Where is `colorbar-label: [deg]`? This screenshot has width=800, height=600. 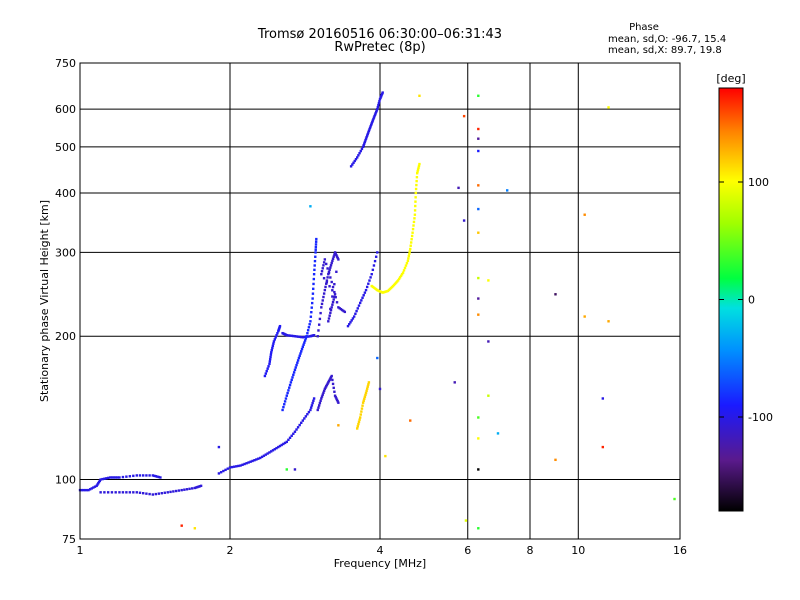 colorbar-label: [deg] is located at coordinates (730, 78).